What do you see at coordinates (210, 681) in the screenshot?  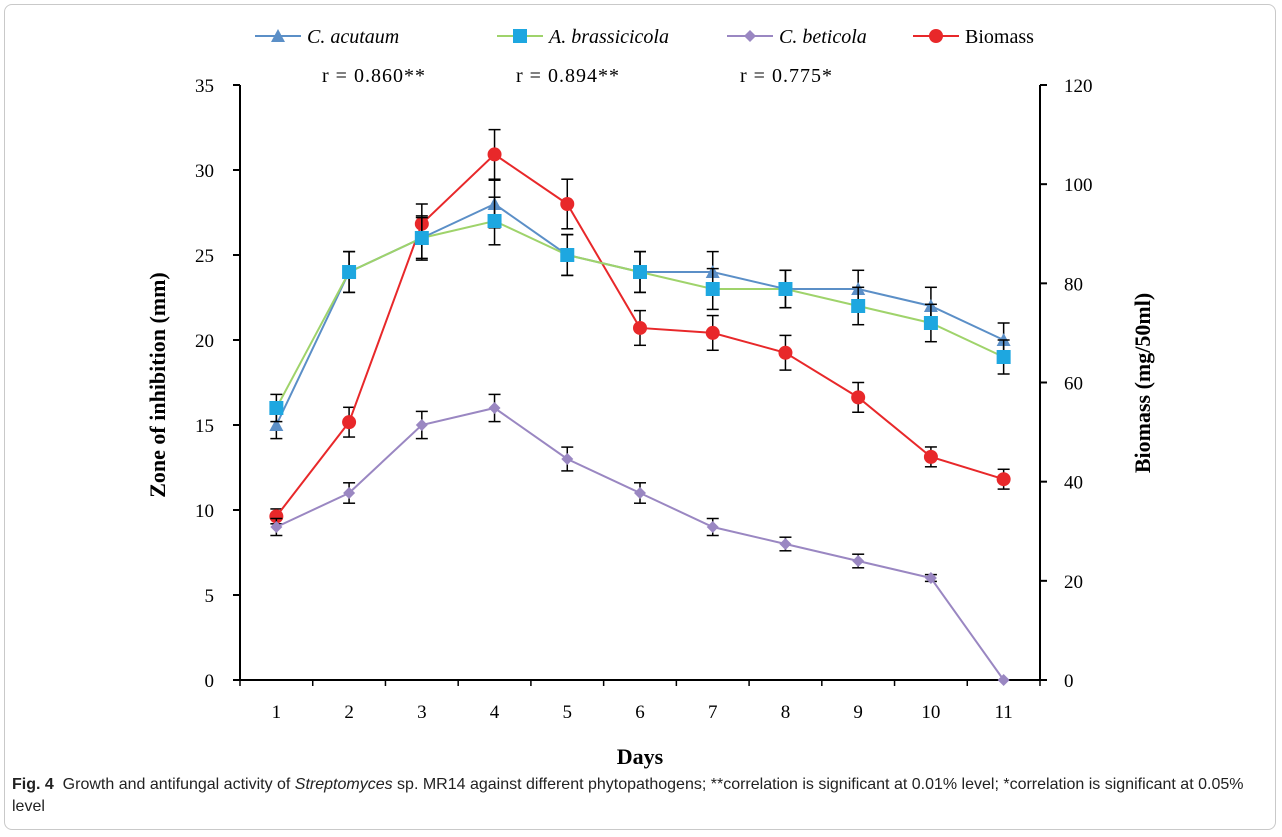 I see `y-tick-label-left: 0` at bounding box center [210, 681].